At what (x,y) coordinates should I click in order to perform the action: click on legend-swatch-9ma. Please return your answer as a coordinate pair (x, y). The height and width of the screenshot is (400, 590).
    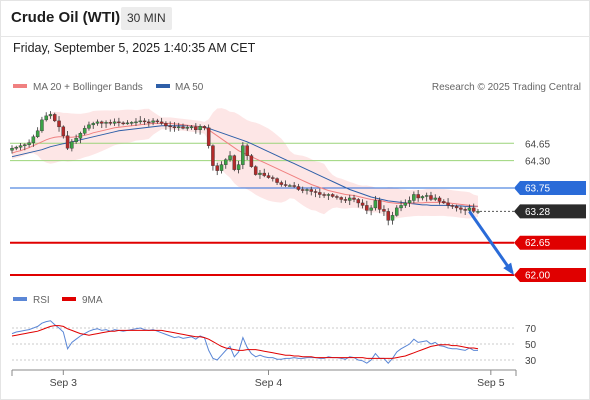
    Looking at the image, I should click on (69, 299).